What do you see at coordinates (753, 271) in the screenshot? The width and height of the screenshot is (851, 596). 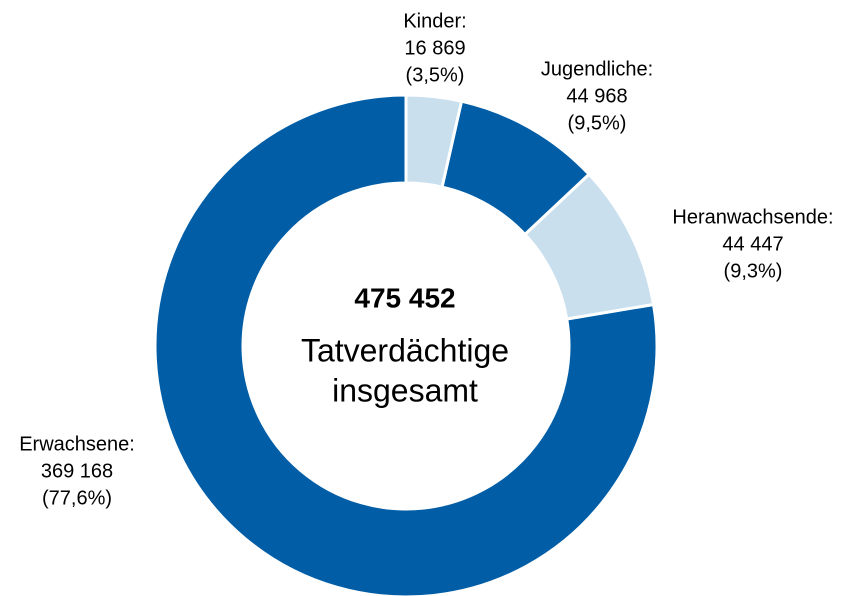 I see `percent-label: (9,3%)` at bounding box center [753, 271].